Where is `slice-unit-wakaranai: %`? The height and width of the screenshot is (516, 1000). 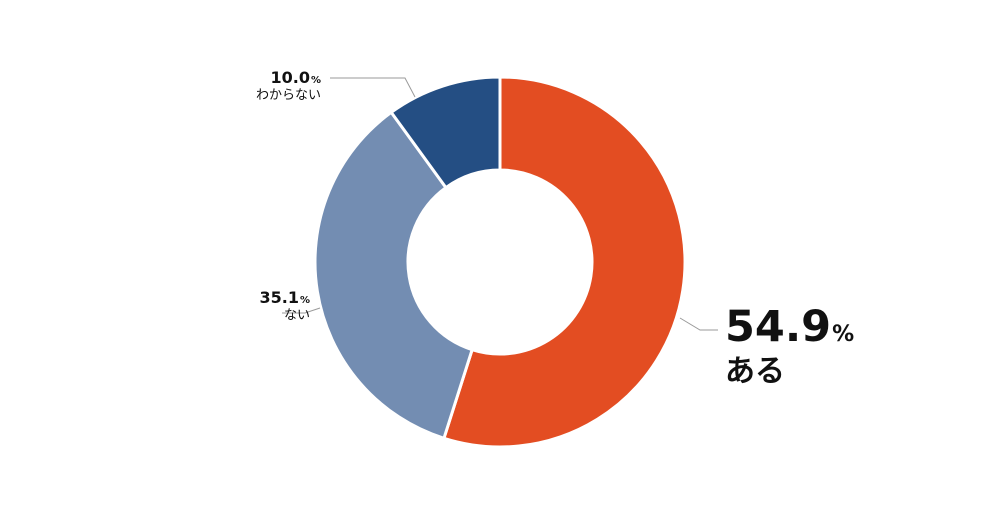
slice-unit-wakaranai: % is located at coordinates (315, 80).